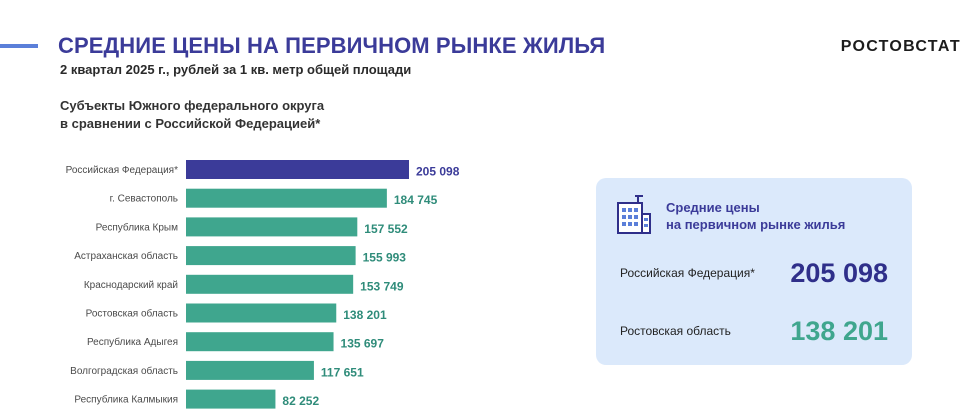 This screenshot has height=417, width=979. What do you see at coordinates (192, 105) in the screenshot?
I see `section-title-line-1: Субъекты Южного федерального округа` at bounding box center [192, 105].